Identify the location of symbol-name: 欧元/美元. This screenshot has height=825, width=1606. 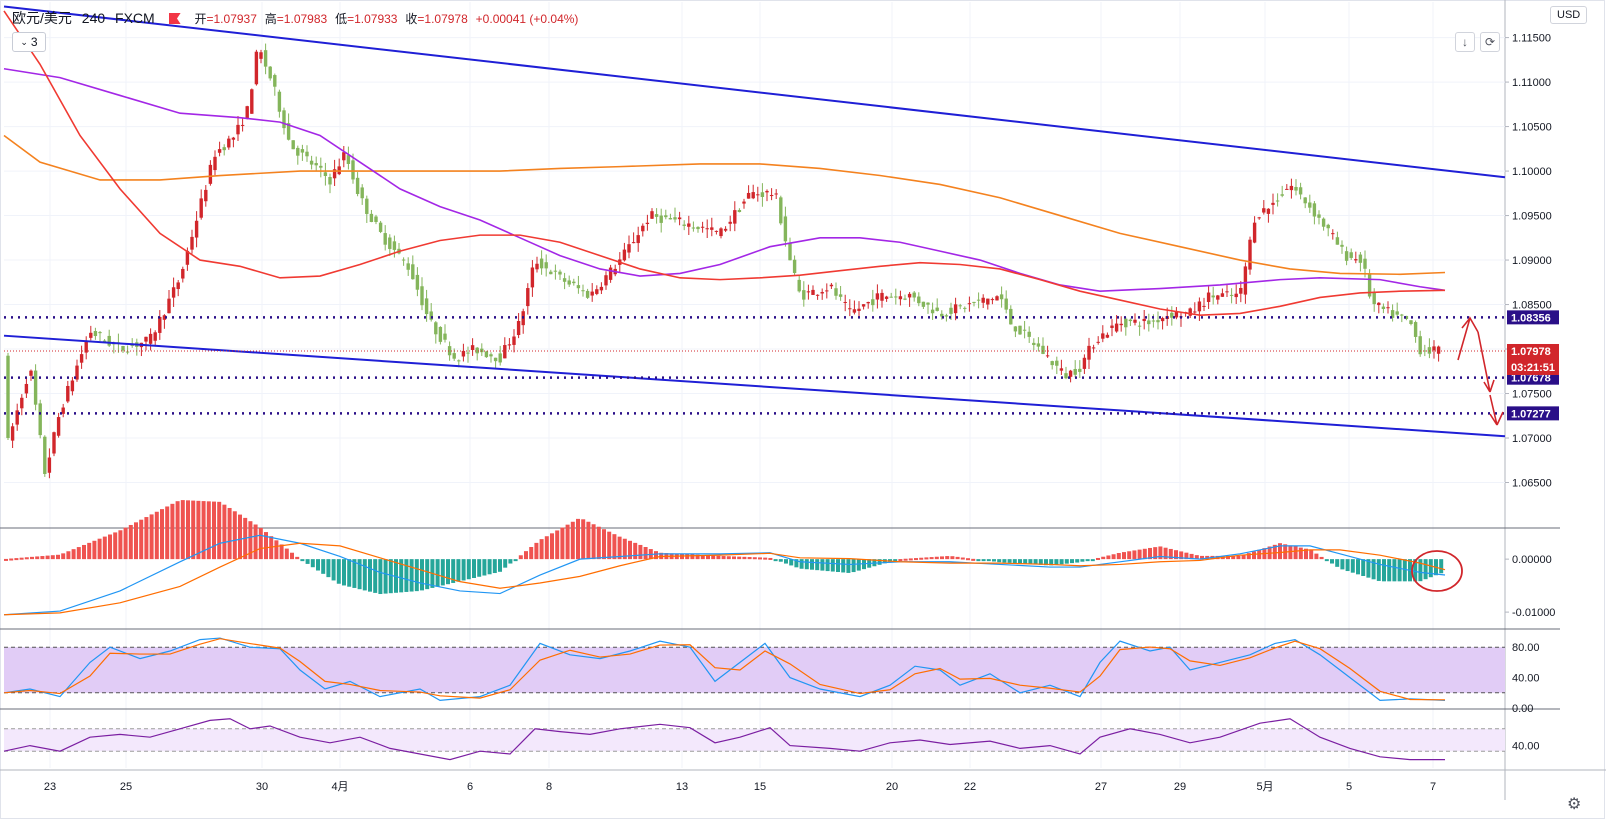
(42, 18).